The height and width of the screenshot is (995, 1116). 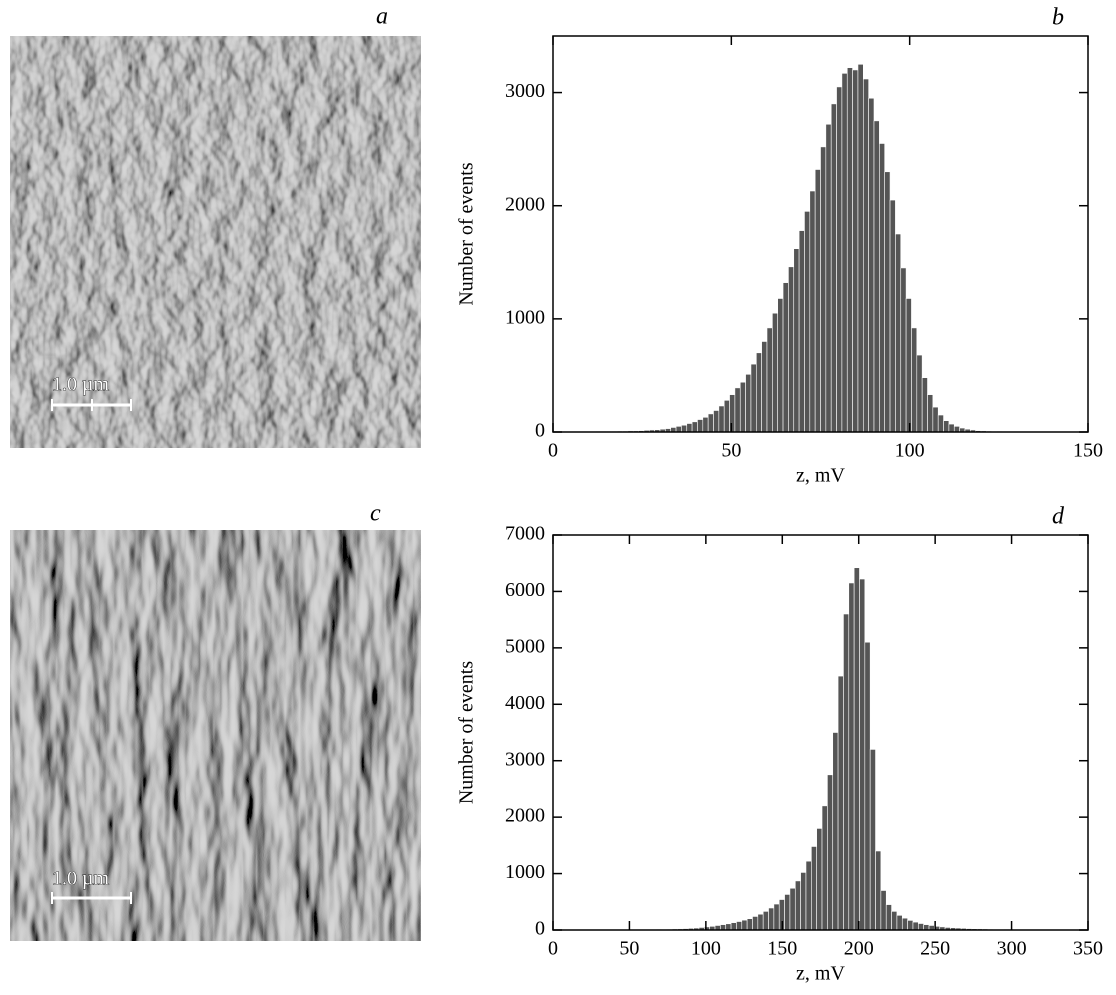 I want to click on y-tick-label: 3000, so click(x=525, y=759).